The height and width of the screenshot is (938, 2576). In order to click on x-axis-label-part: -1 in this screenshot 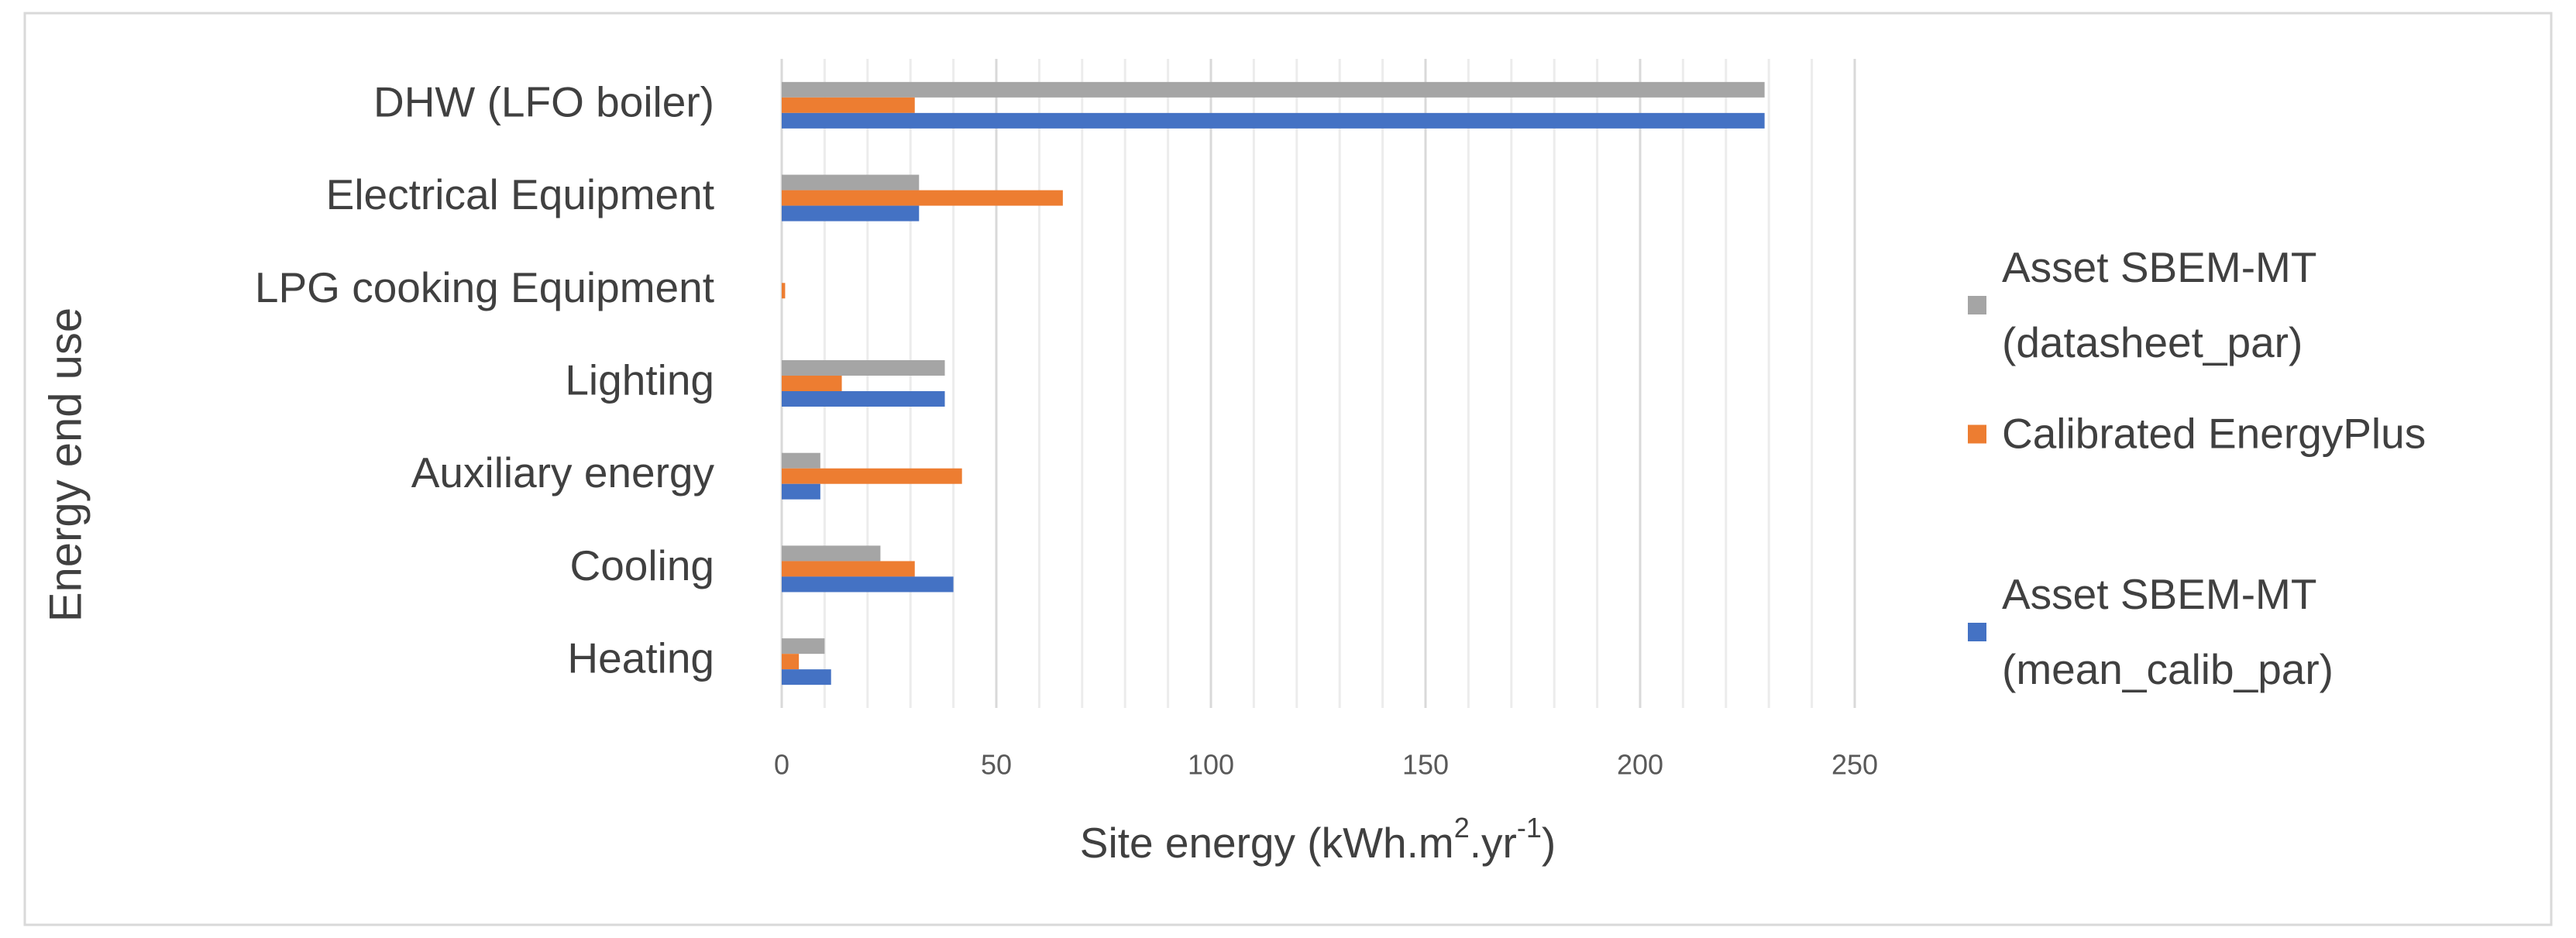, I will do `click(1529, 828)`.